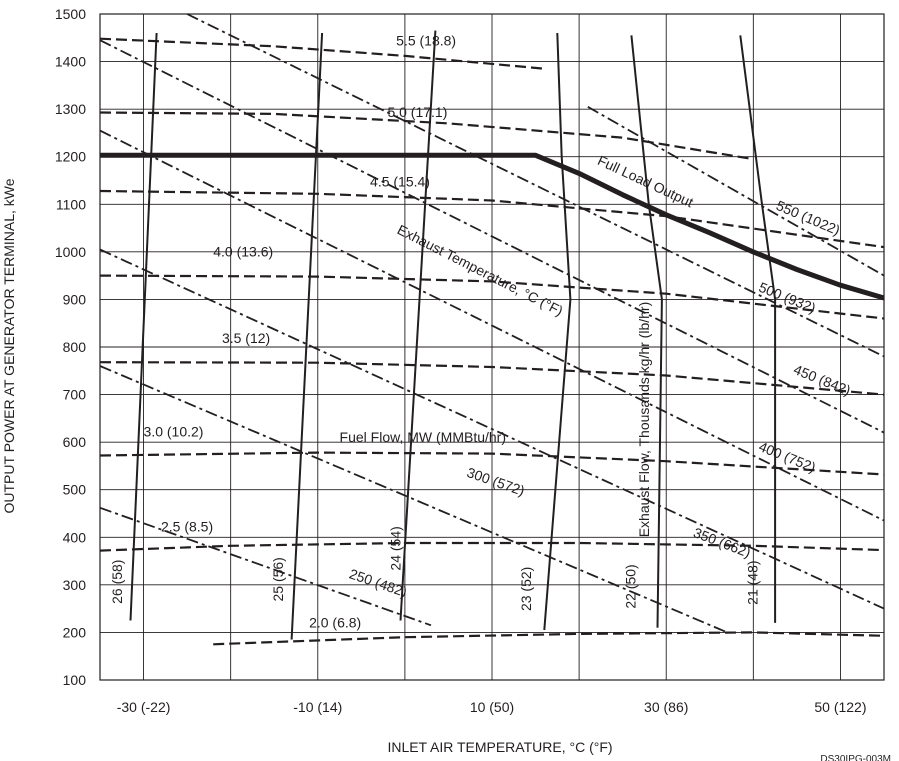 This screenshot has height=761, width=899. I want to click on y-tick-label: 400, so click(75, 537).